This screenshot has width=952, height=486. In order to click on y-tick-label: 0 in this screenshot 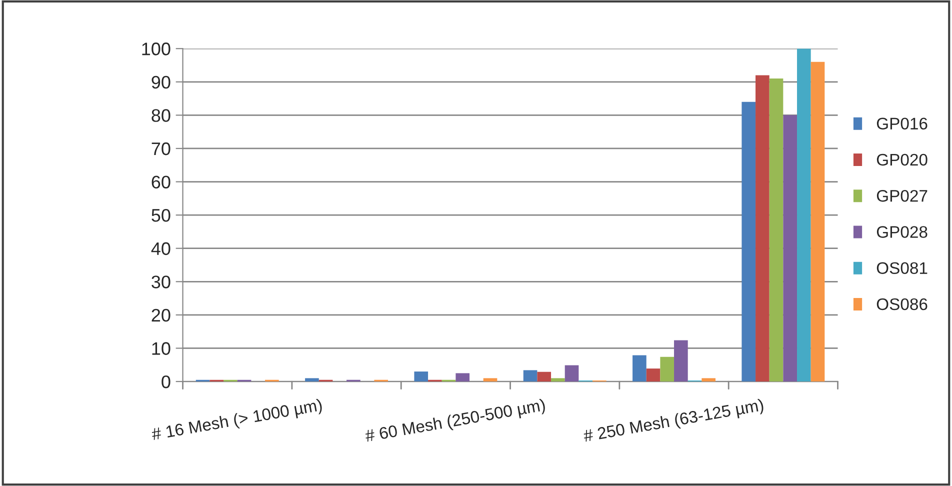, I will do `click(166, 381)`.